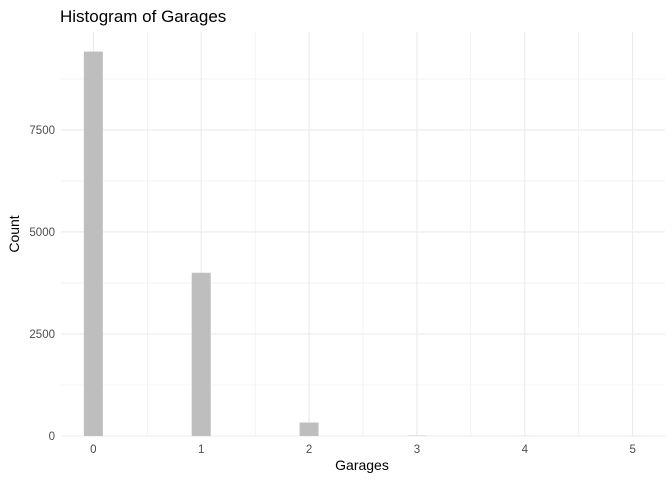  I want to click on x-axis-tick-labels: 0 1 2 3 4 5, so click(363, 450).